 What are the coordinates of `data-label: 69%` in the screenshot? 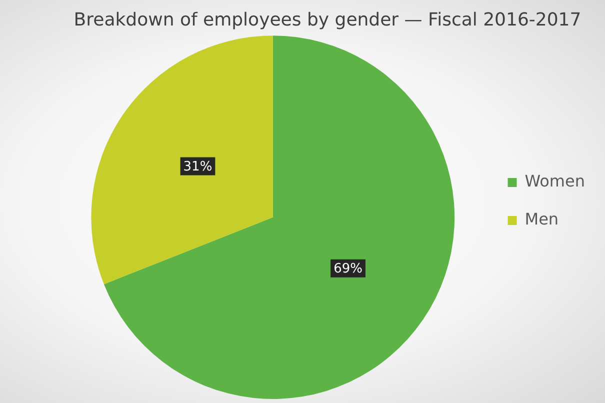 It's located at (348, 269).